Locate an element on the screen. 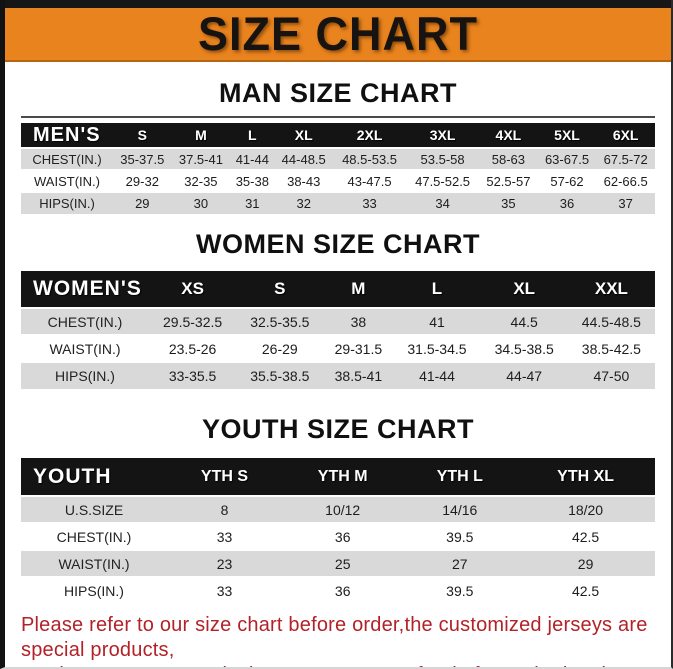  column-header: 3XL is located at coordinates (443, 135).